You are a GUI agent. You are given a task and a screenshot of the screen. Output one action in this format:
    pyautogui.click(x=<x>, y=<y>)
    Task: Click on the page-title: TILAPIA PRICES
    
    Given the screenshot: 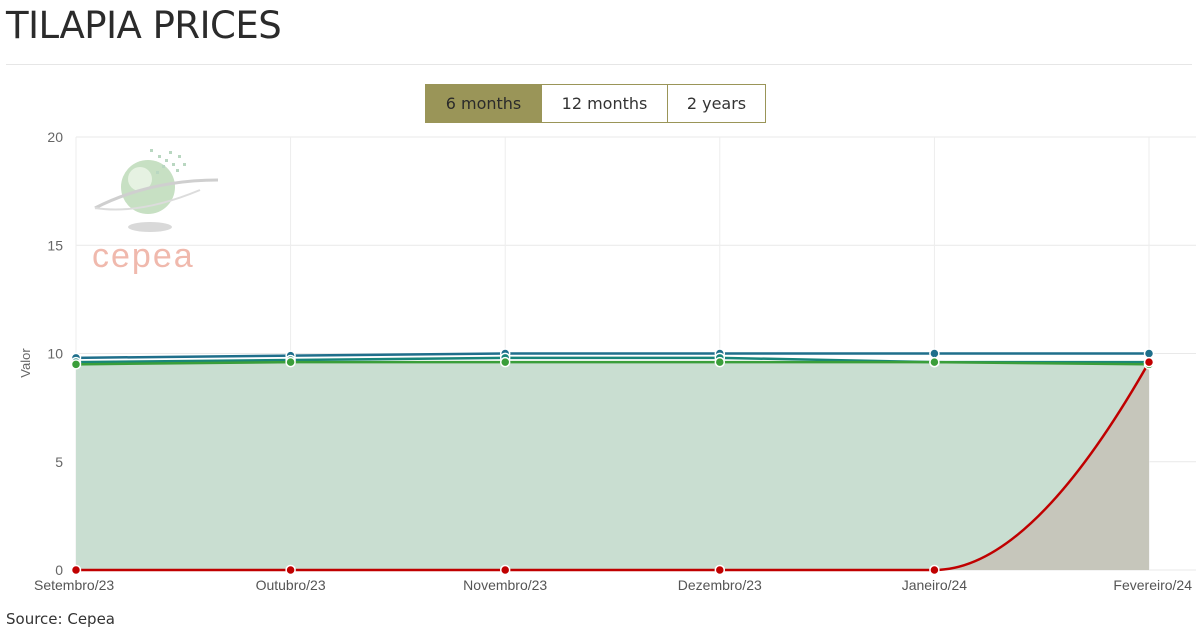 What is the action you would take?
    pyautogui.click(x=144, y=25)
    